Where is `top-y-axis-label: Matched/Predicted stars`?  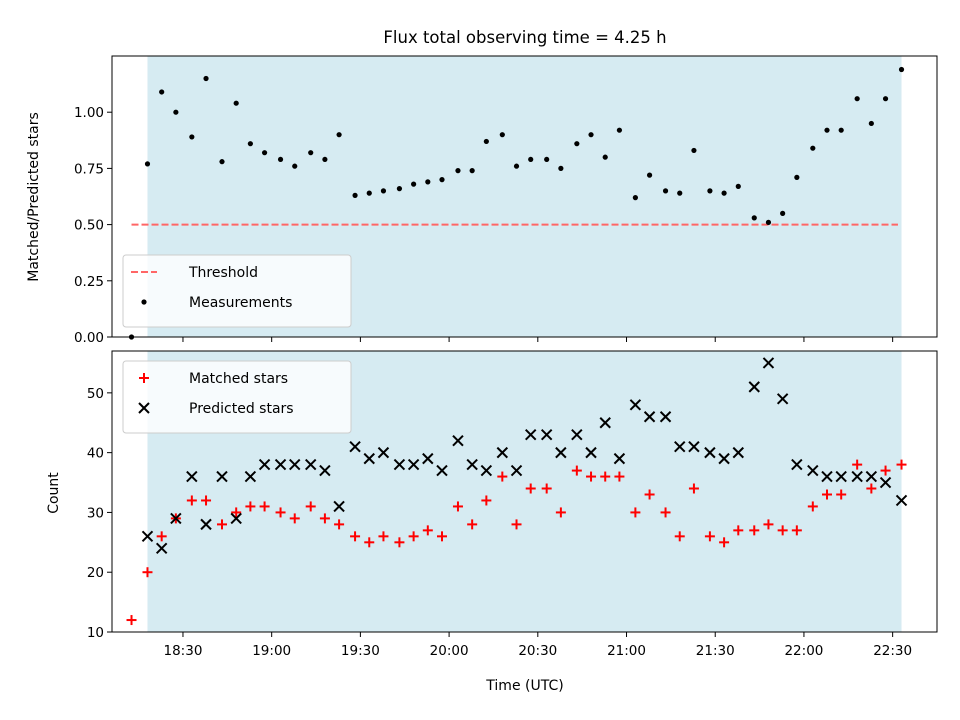 top-y-axis-label: Matched/Predicted stars is located at coordinates (34, 197).